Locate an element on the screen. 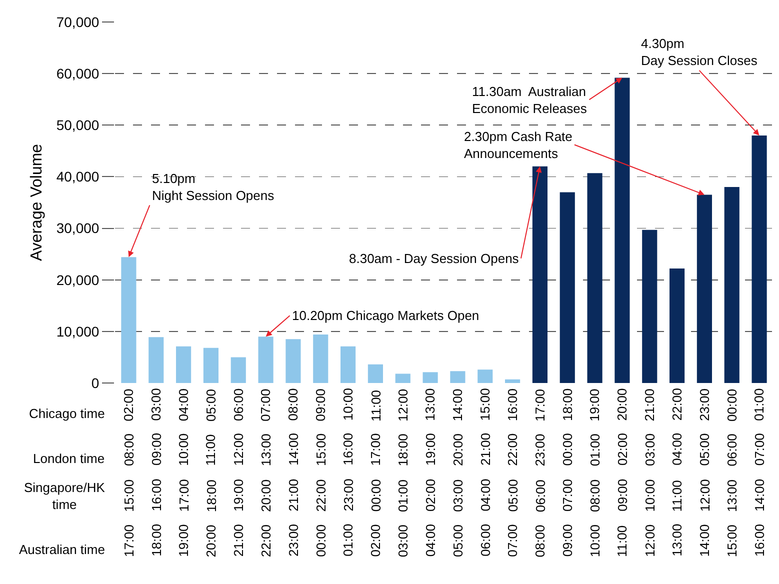  text: Australian time is located at coordinates (62, 549).